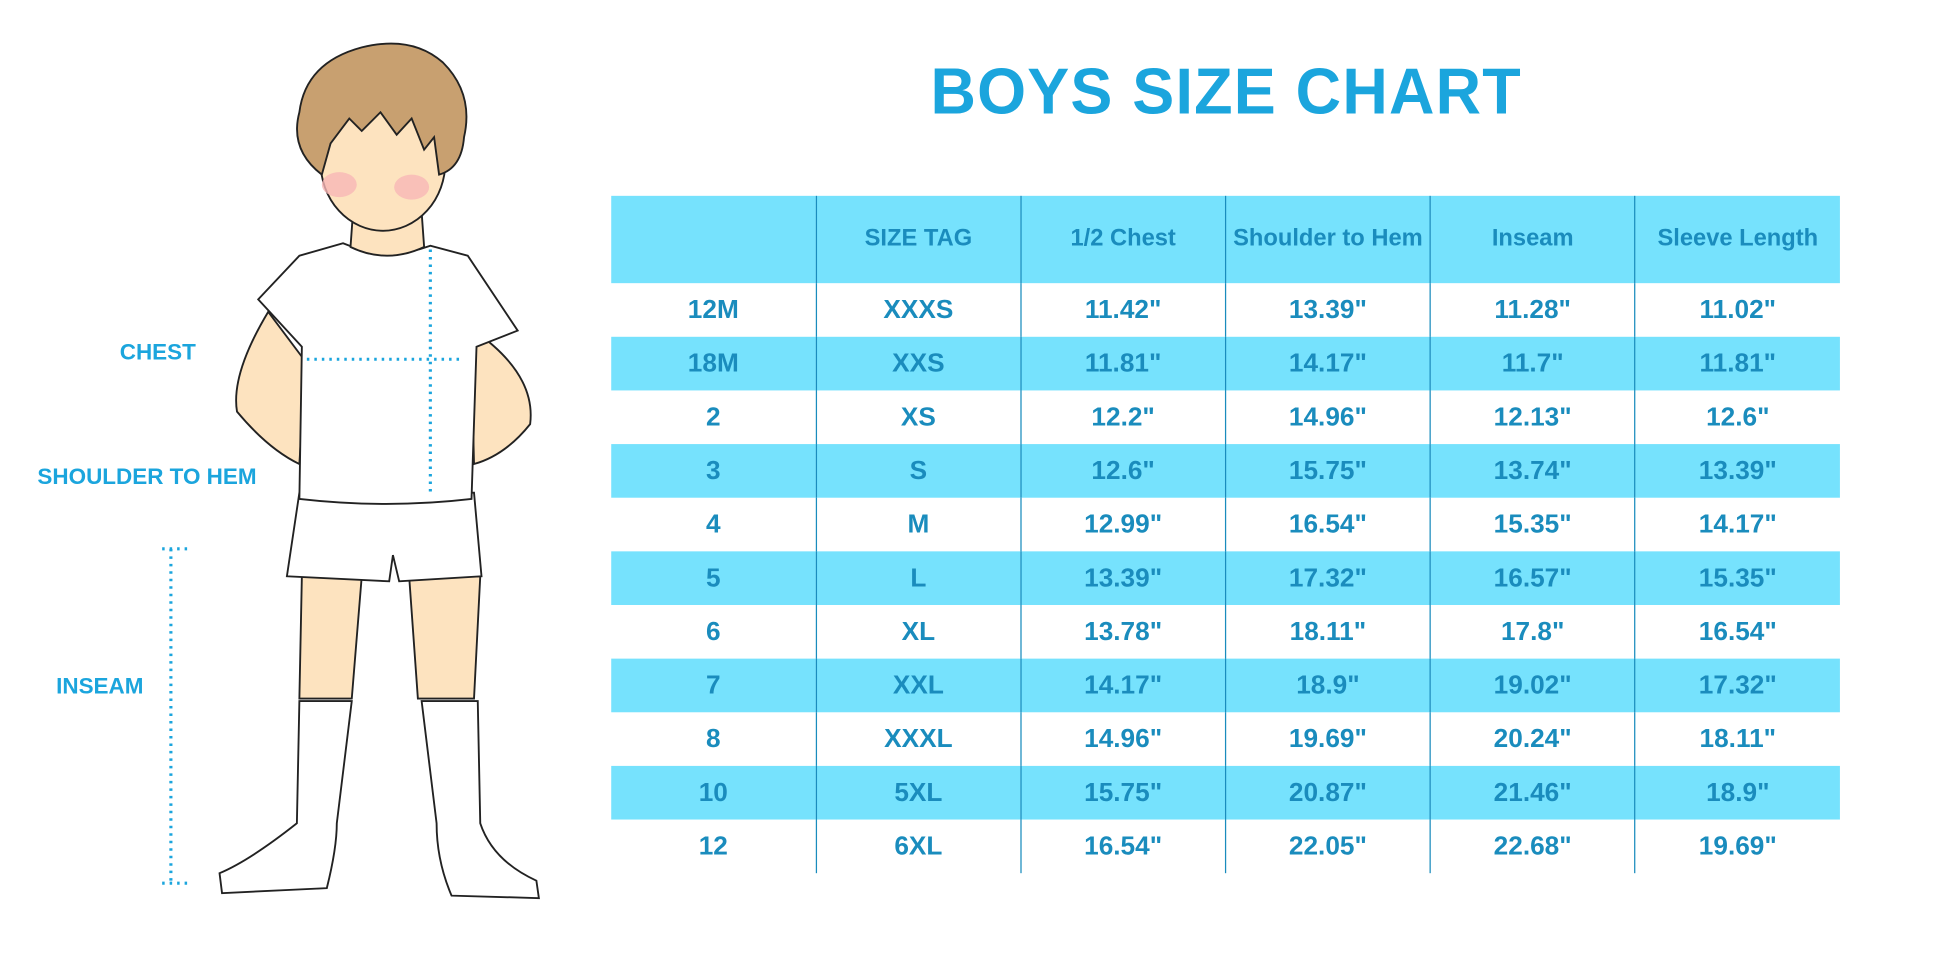 The height and width of the screenshot is (973, 1946). I want to click on table-cell: 8, so click(713, 738).